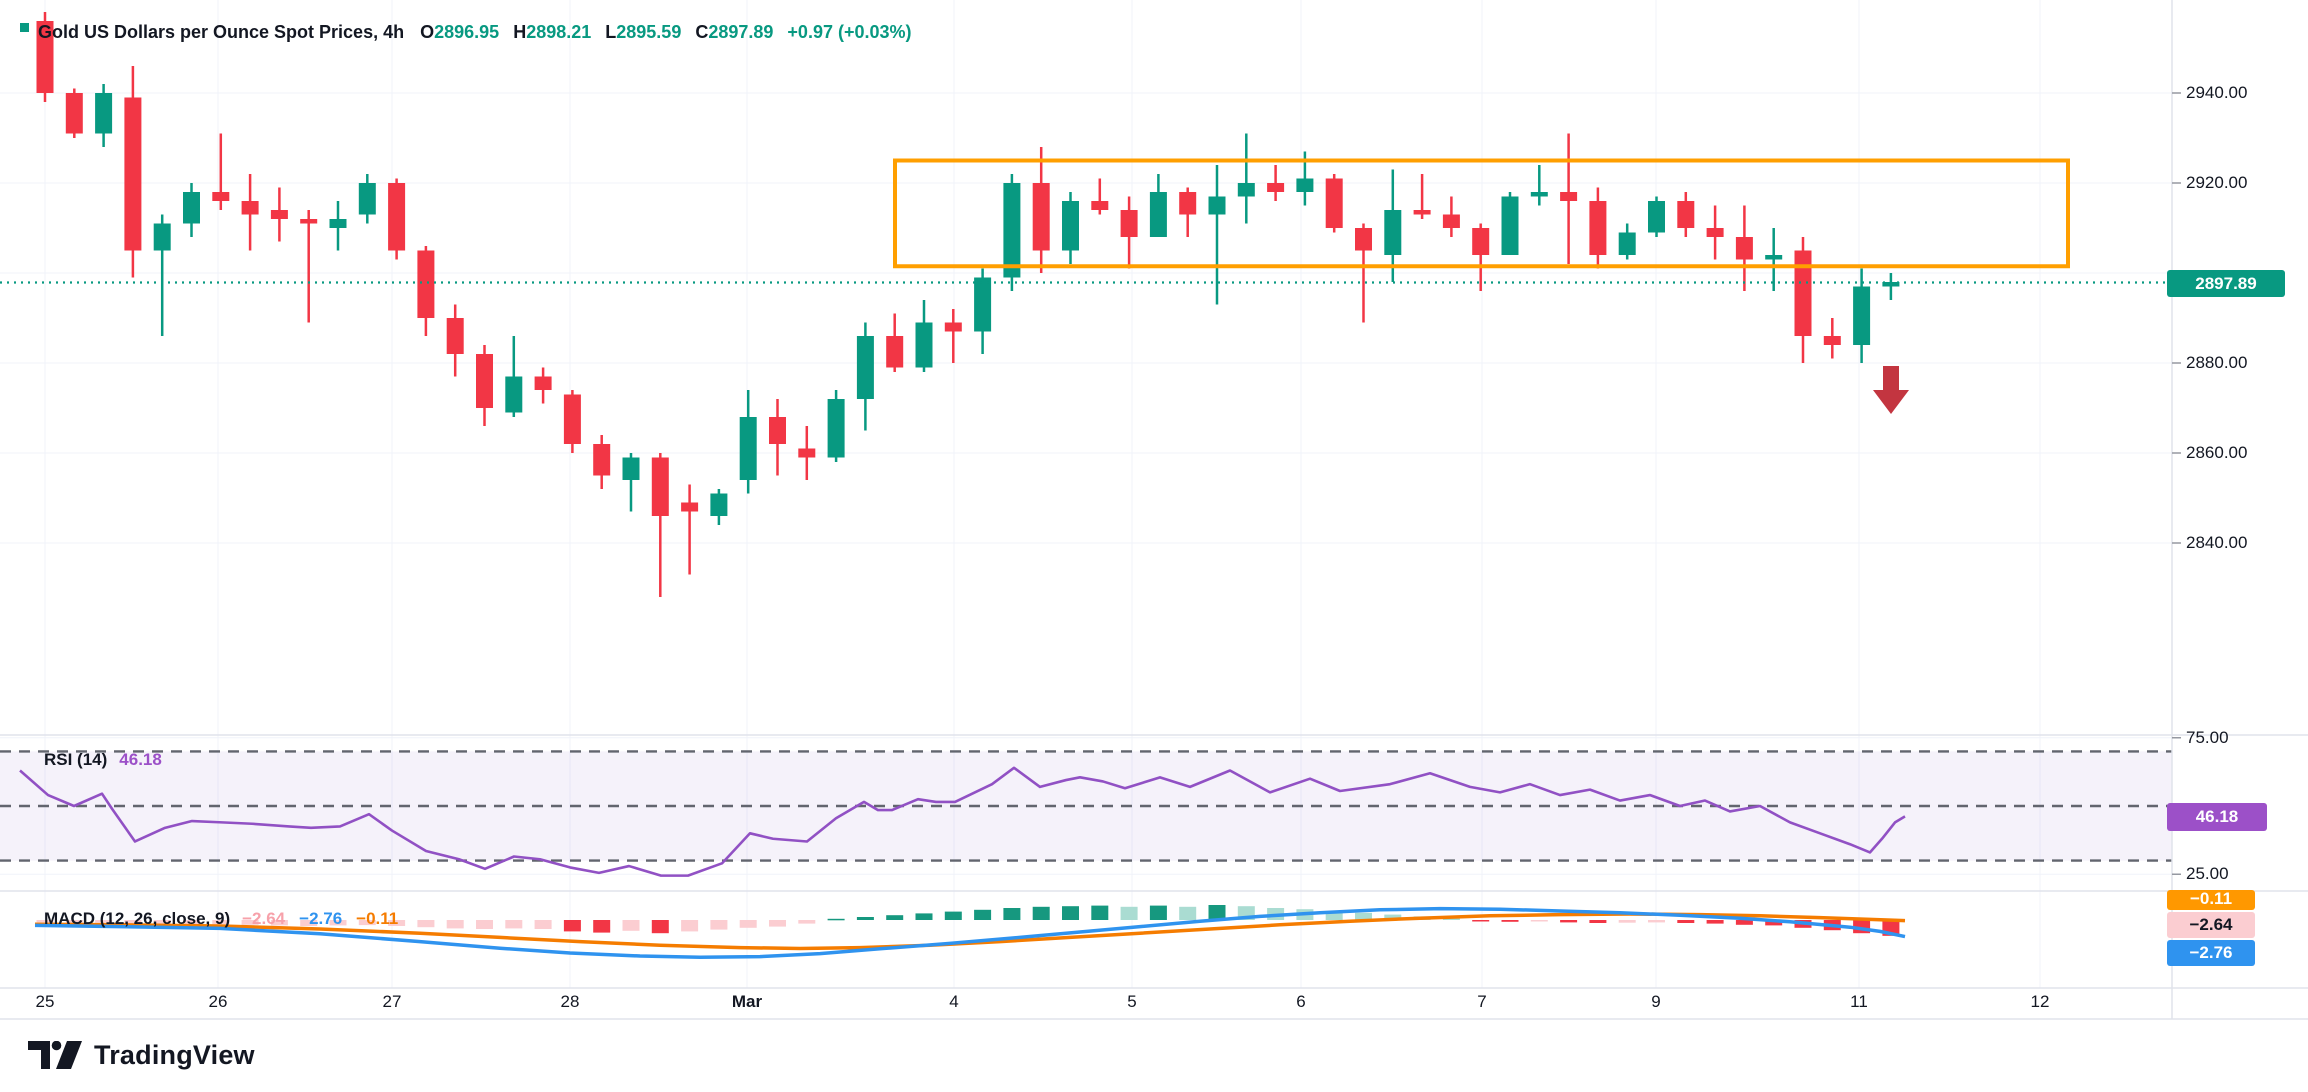 This screenshot has height=1092, width=2308. What do you see at coordinates (2217, 362) in the screenshot?
I see `price-axis-label: 2880.00` at bounding box center [2217, 362].